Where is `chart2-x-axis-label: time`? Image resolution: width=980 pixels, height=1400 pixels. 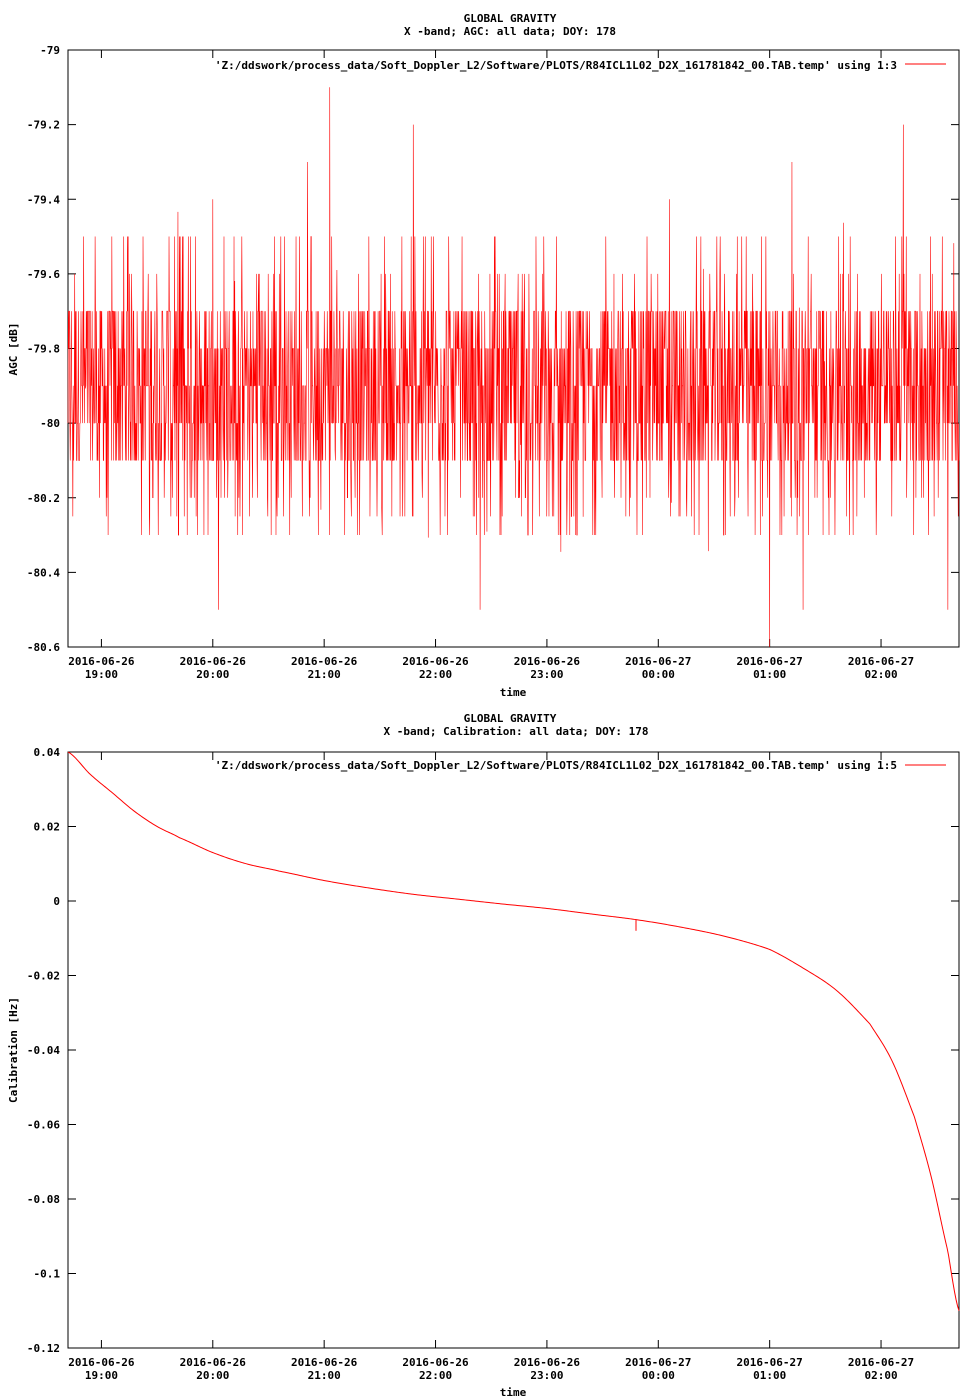
chart2-x-axis-label: time is located at coordinates (513, 1392).